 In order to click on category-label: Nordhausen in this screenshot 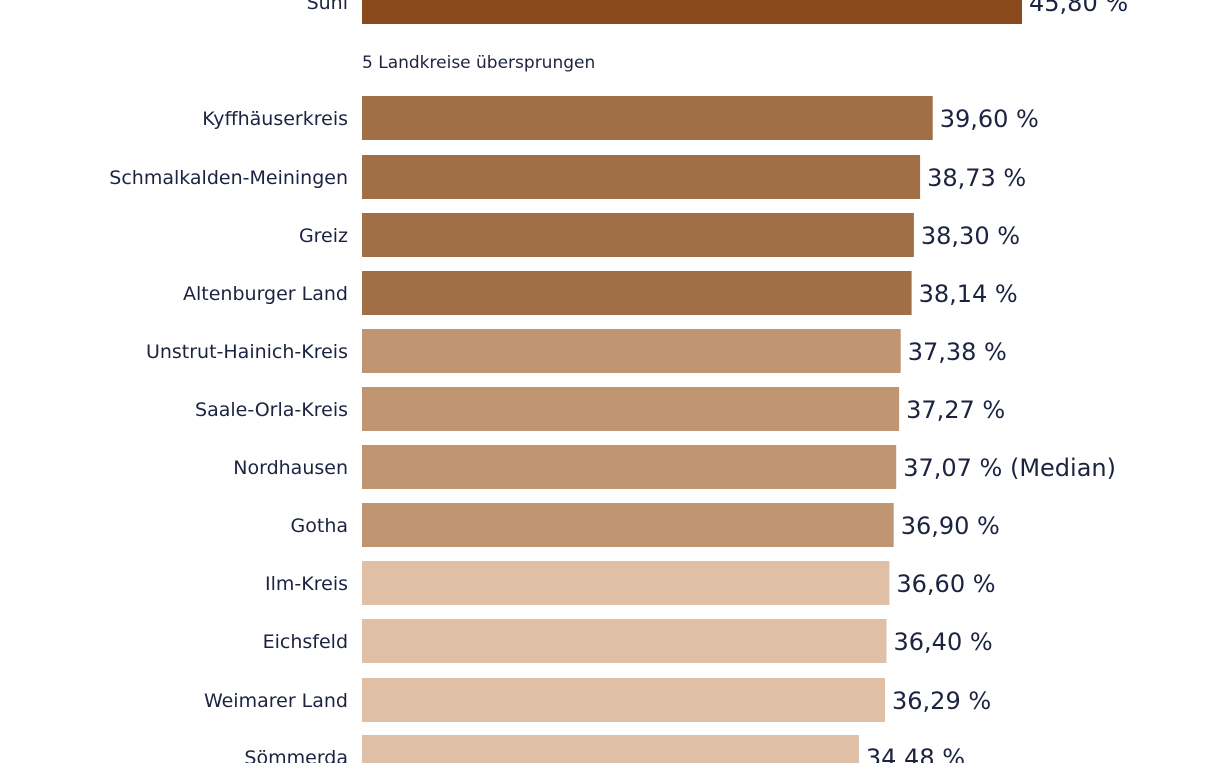, I will do `click(290, 468)`.